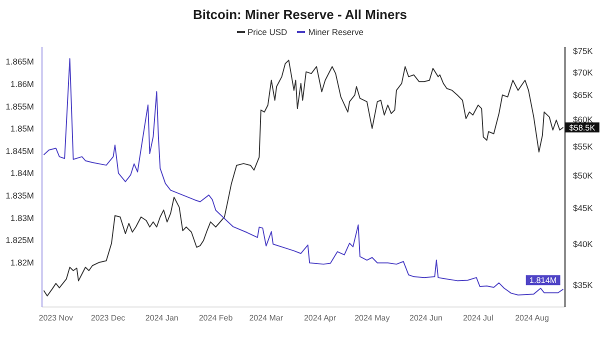 The image size is (600, 338). Describe the element at coordinates (583, 146) in the screenshot. I see `y2-tick-label: $55K` at that location.